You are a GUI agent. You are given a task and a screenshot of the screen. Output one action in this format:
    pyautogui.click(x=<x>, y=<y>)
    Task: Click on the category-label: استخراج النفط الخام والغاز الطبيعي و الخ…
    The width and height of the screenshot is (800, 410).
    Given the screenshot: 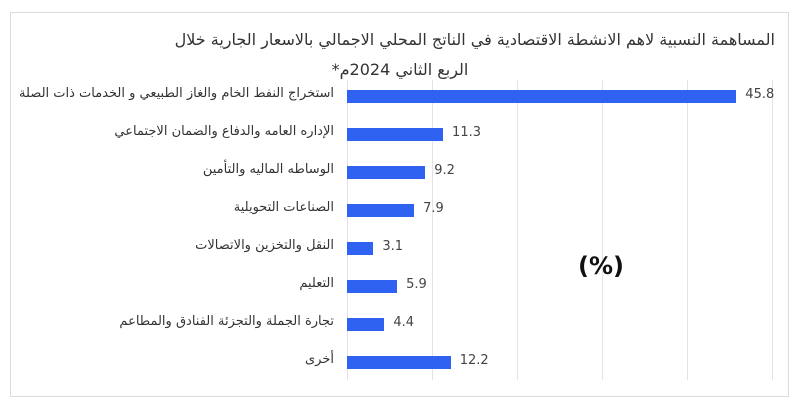 What is the action you would take?
    pyautogui.click(x=176, y=93)
    